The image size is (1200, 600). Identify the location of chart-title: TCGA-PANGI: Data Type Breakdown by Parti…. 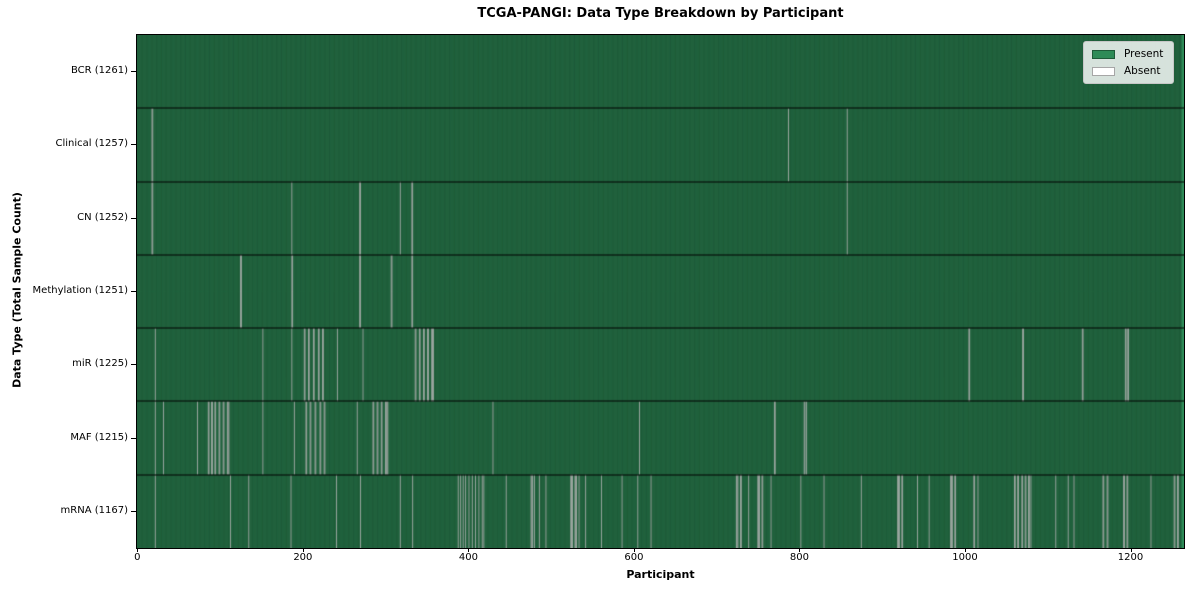
(660, 13).